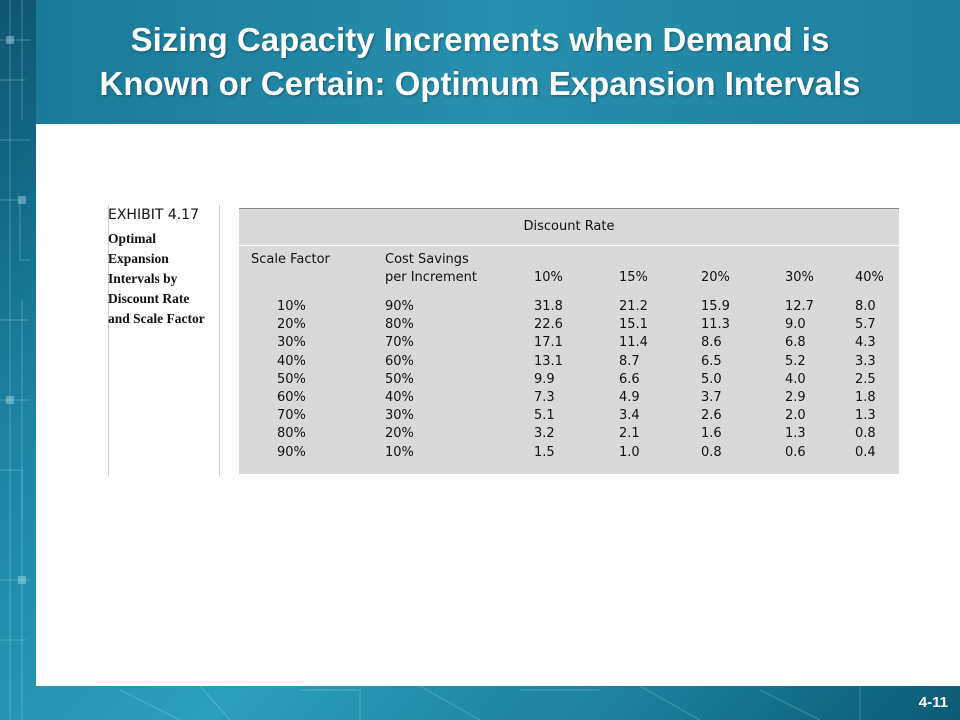  I want to click on cell-scale-factor: 80%, so click(291, 434).